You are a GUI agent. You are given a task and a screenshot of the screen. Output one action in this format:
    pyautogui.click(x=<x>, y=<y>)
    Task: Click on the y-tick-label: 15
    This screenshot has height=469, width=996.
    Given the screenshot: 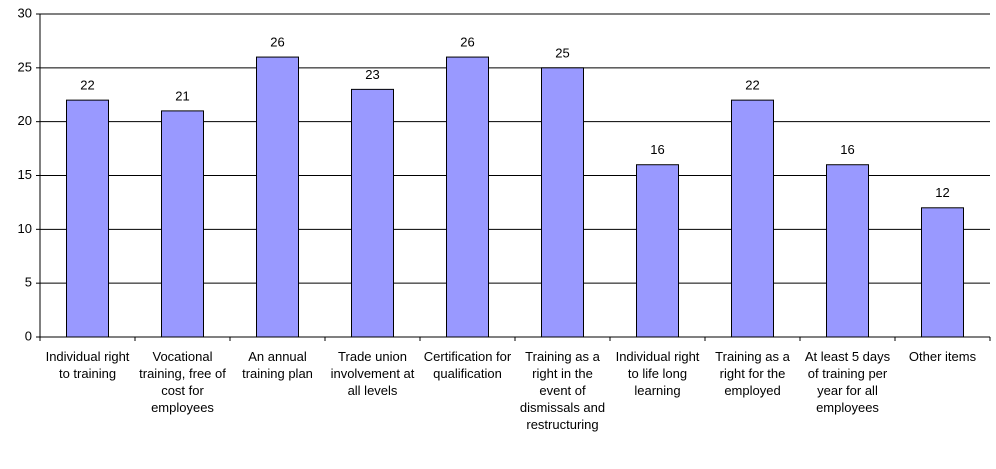 What is the action you would take?
    pyautogui.click(x=25, y=174)
    